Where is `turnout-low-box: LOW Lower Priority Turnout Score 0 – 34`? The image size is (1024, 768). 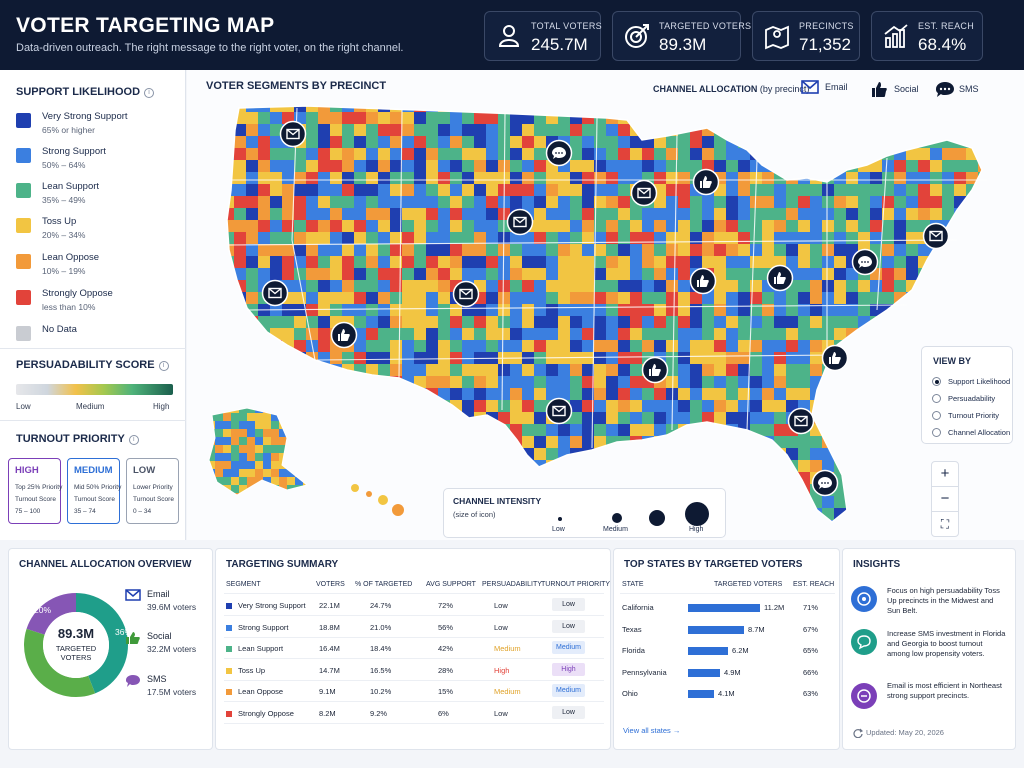 turnout-low-box: LOW Lower Priority Turnout Score 0 – 34 is located at coordinates (152, 491).